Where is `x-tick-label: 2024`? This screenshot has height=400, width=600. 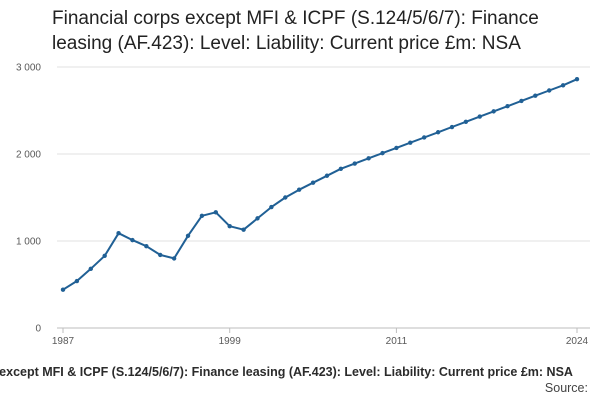 x-tick-label: 2024 is located at coordinates (577, 341).